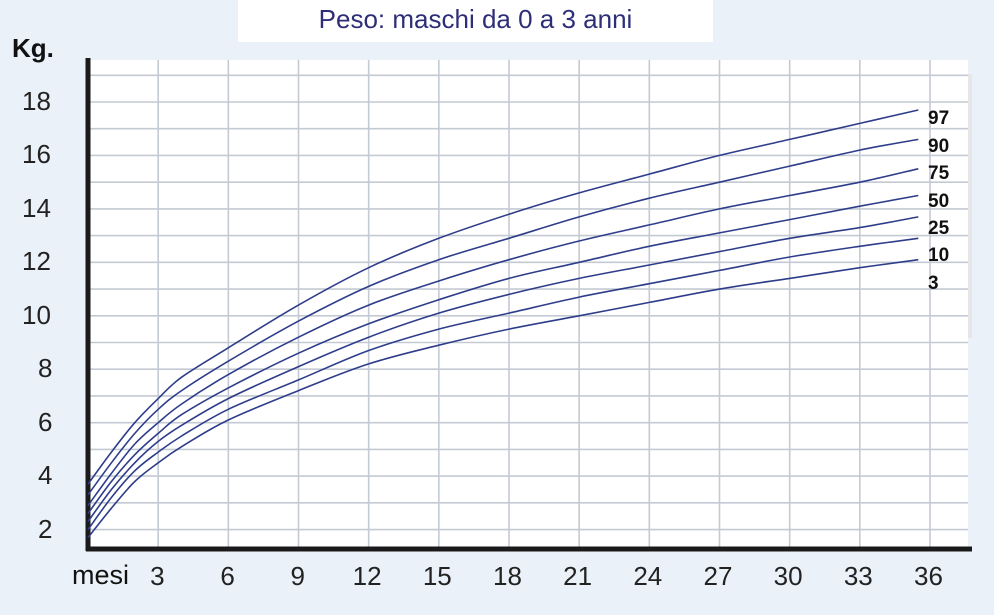  What do you see at coordinates (938, 256) in the screenshot?
I see `percentile-label-10: 10` at bounding box center [938, 256].